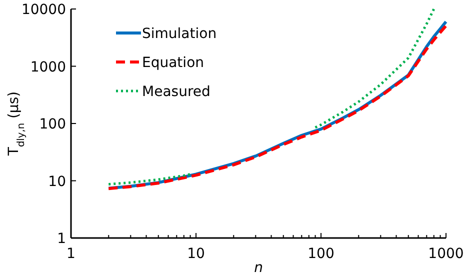  What do you see at coordinates (52, 124) in the screenshot?
I see `y-tick-label: 100` at bounding box center [52, 124].